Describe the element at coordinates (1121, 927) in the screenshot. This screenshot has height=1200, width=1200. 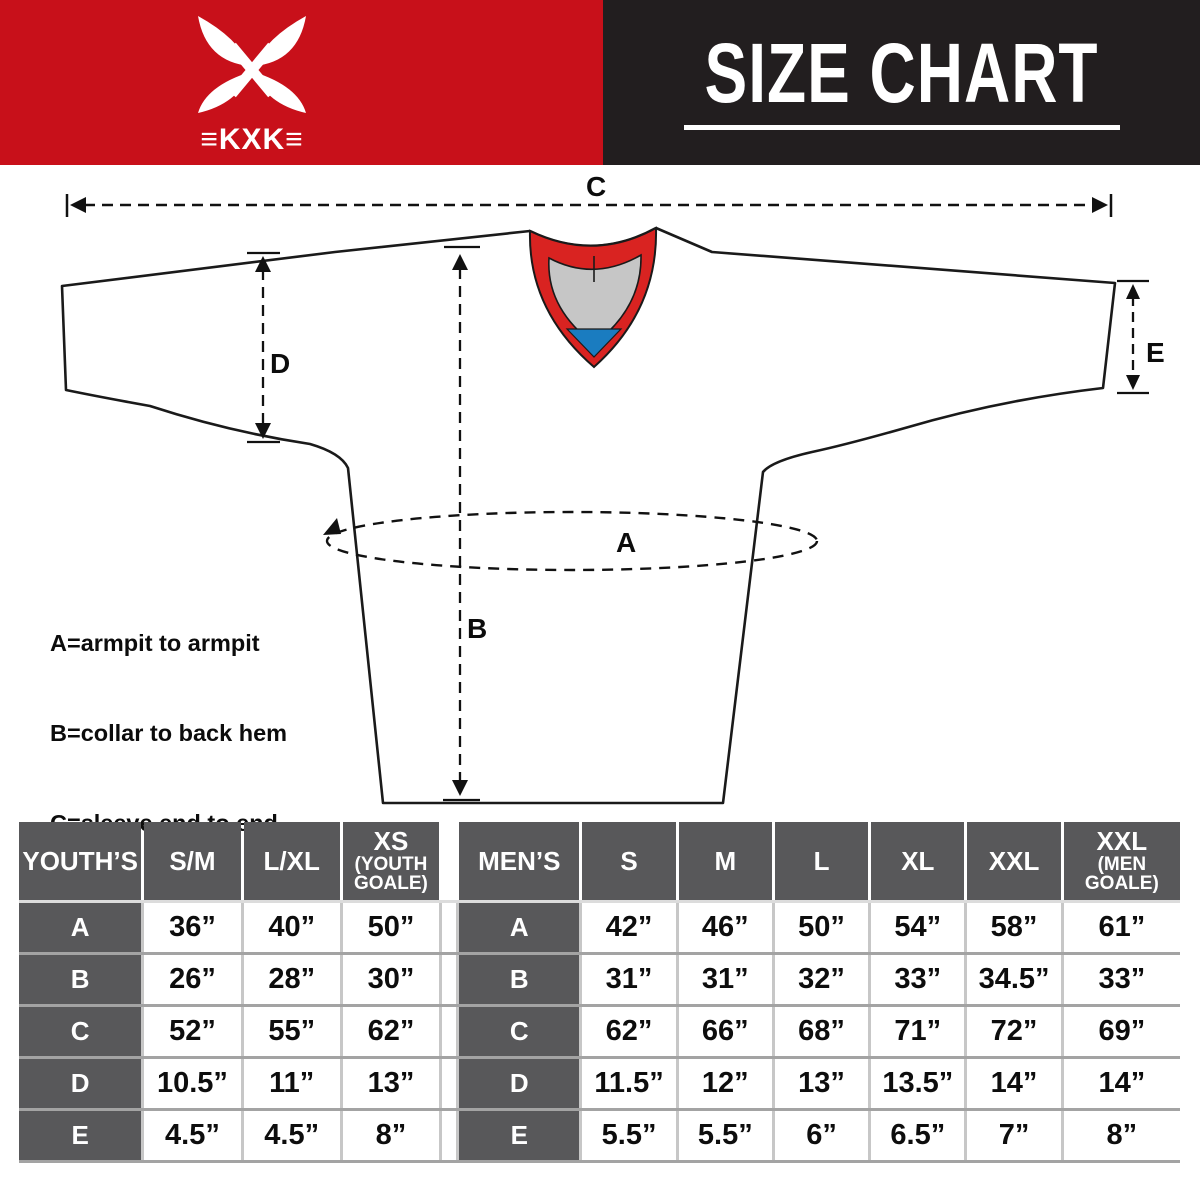
I see `value-cell: 61”` at that location.